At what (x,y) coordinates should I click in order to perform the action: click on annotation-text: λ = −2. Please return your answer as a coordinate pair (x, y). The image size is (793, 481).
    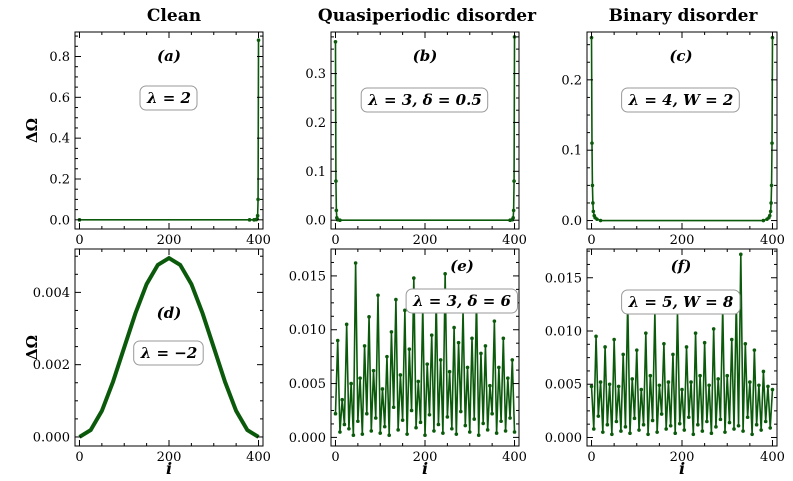
    Looking at the image, I should click on (169, 353).